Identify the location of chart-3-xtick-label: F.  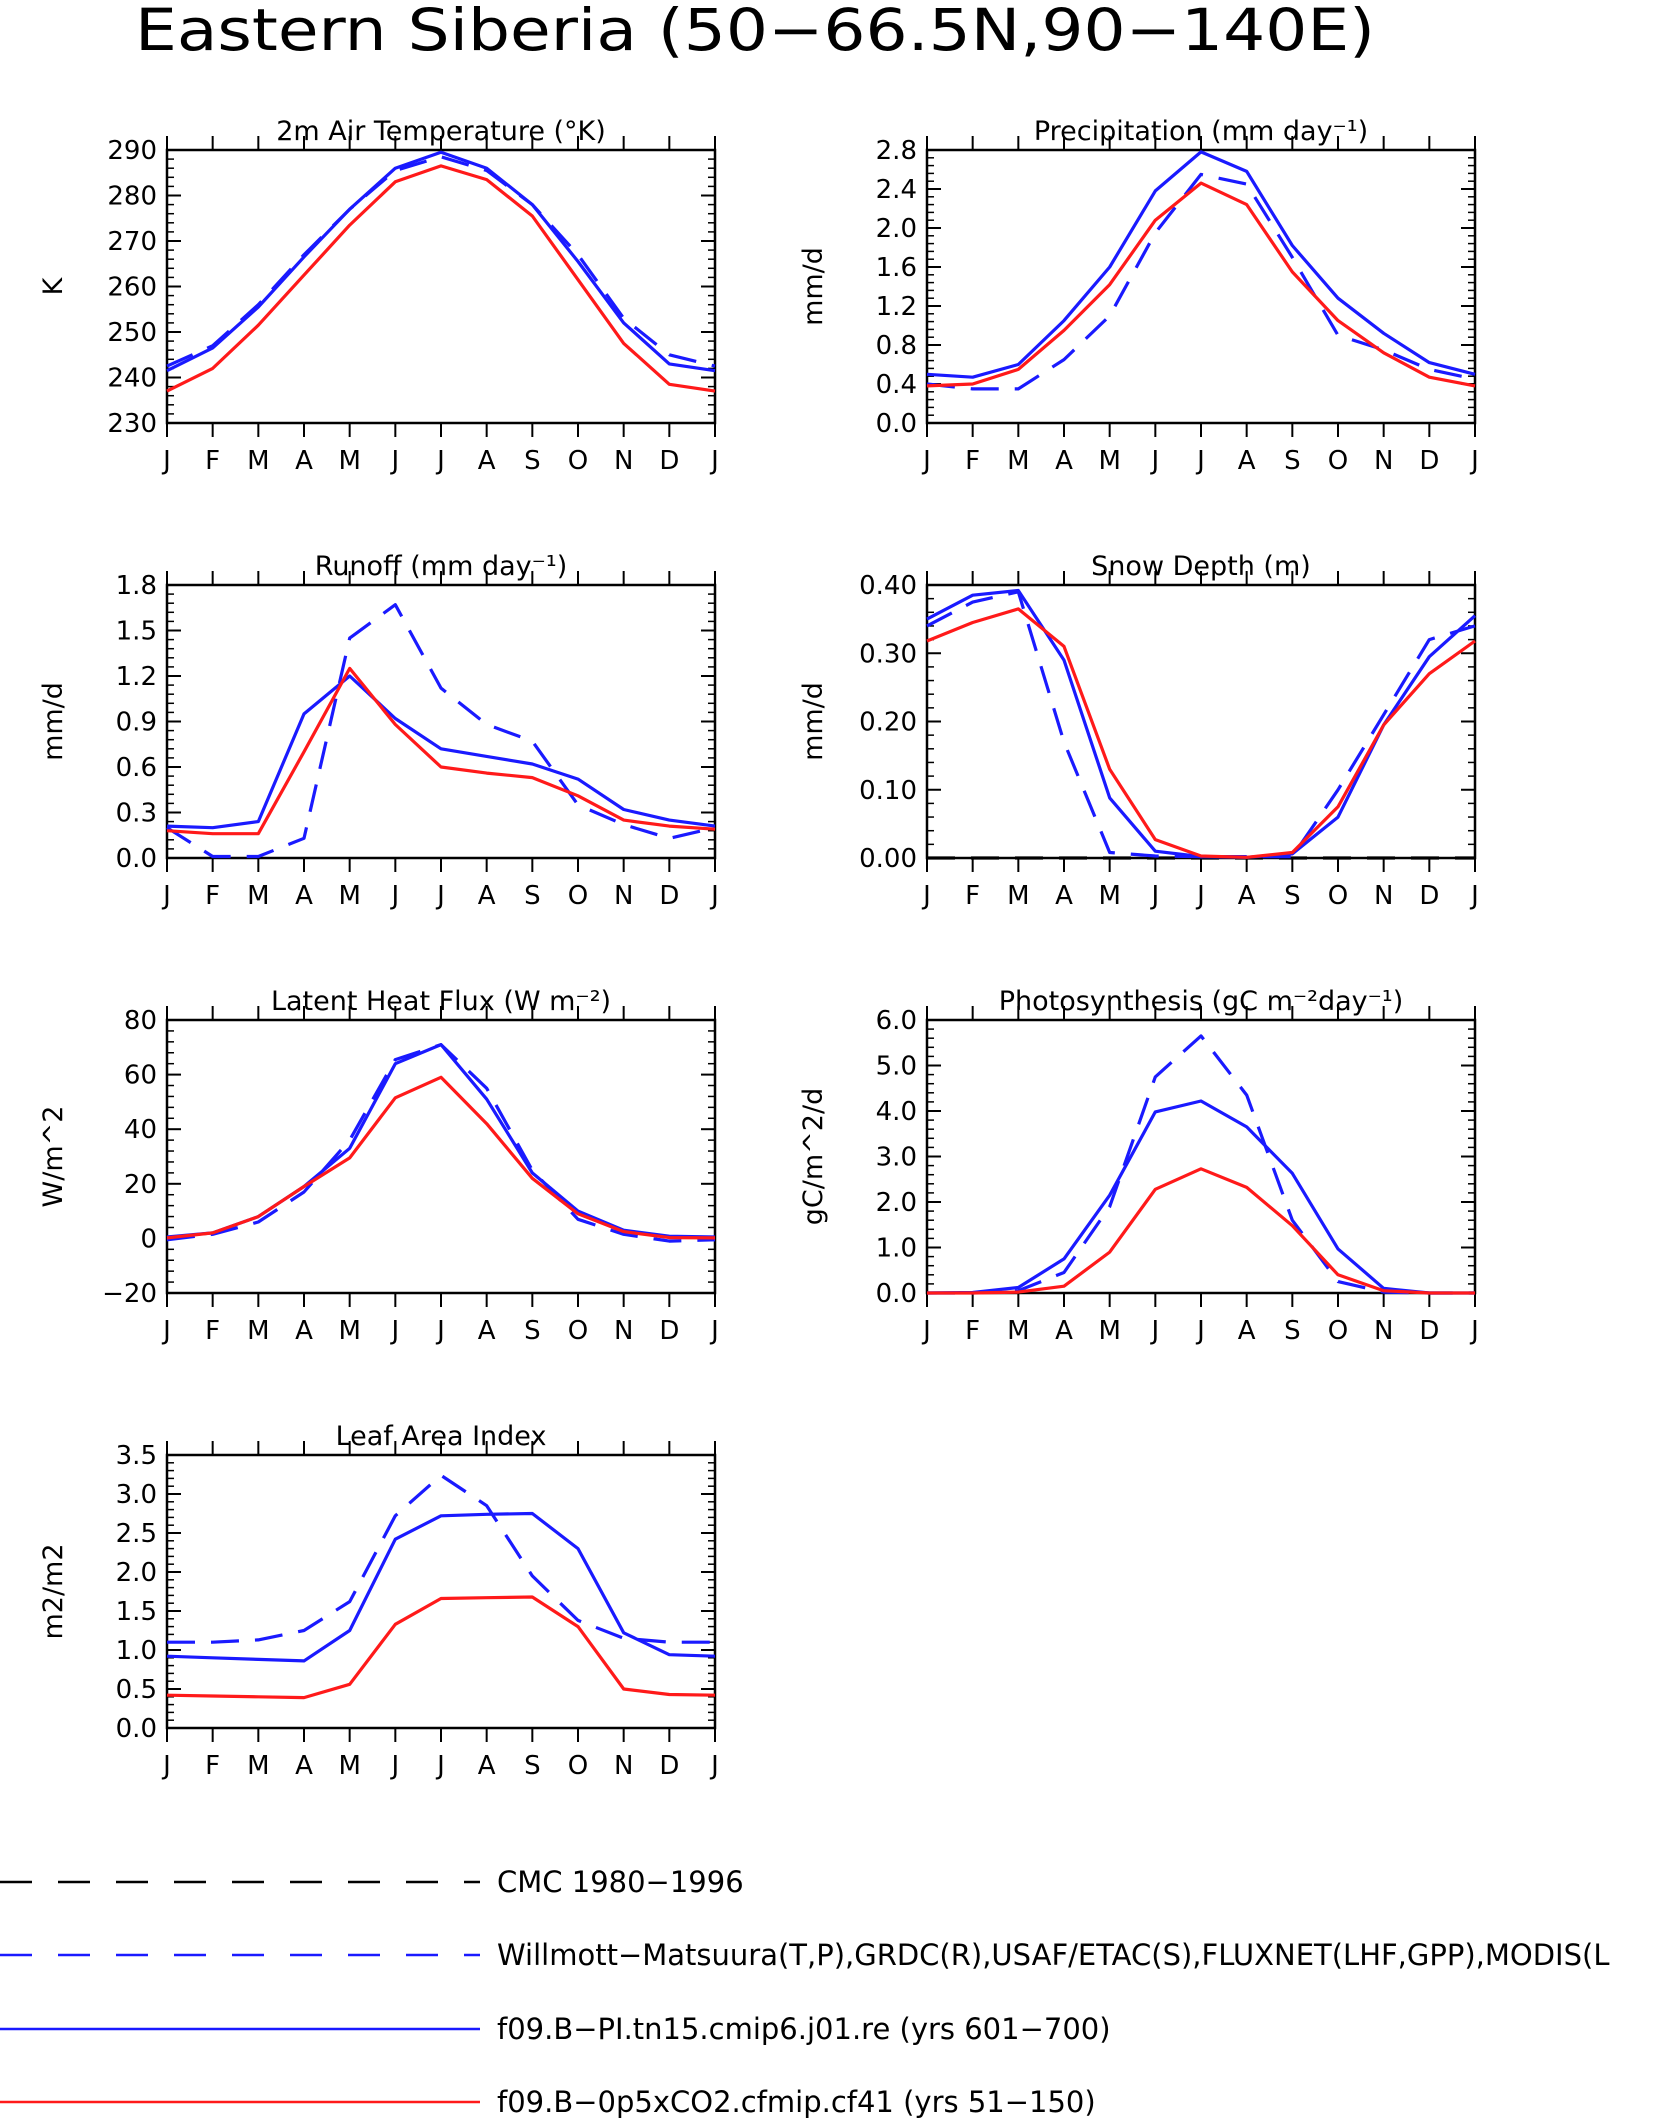
(972, 896).